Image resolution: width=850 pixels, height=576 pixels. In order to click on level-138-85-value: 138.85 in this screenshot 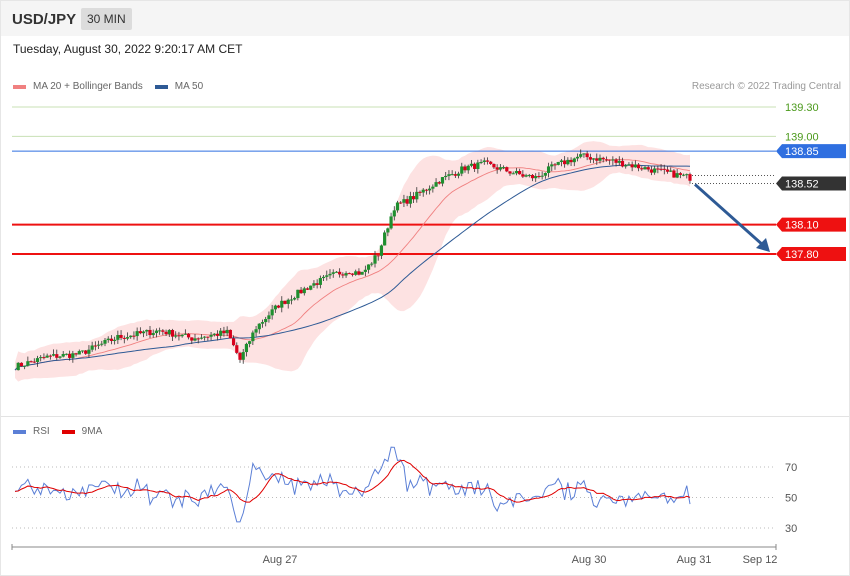, I will do `click(802, 152)`.